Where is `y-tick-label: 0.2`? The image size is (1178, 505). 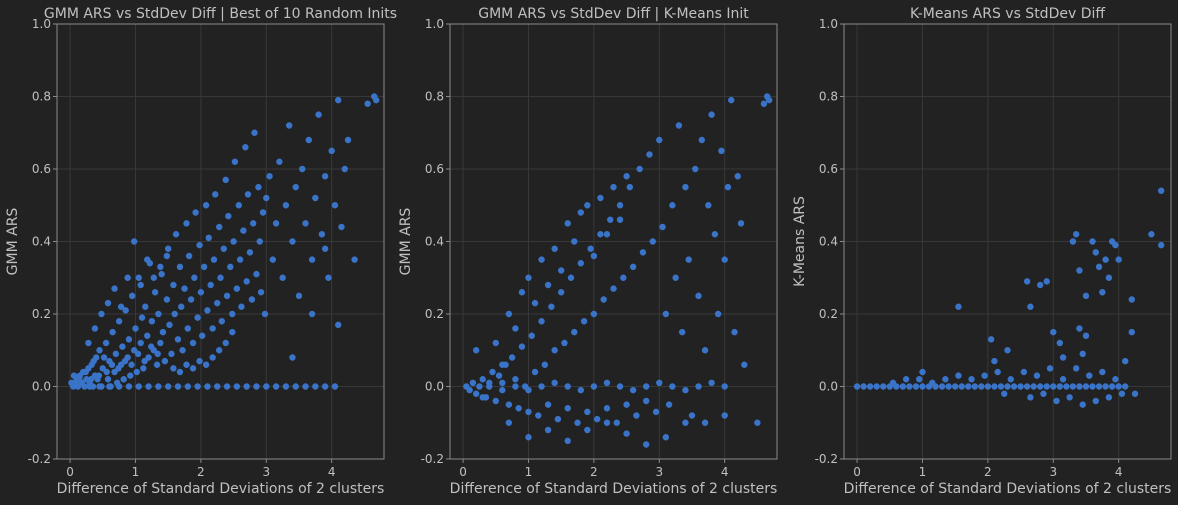 y-tick-label: 0.2 is located at coordinates (41, 314).